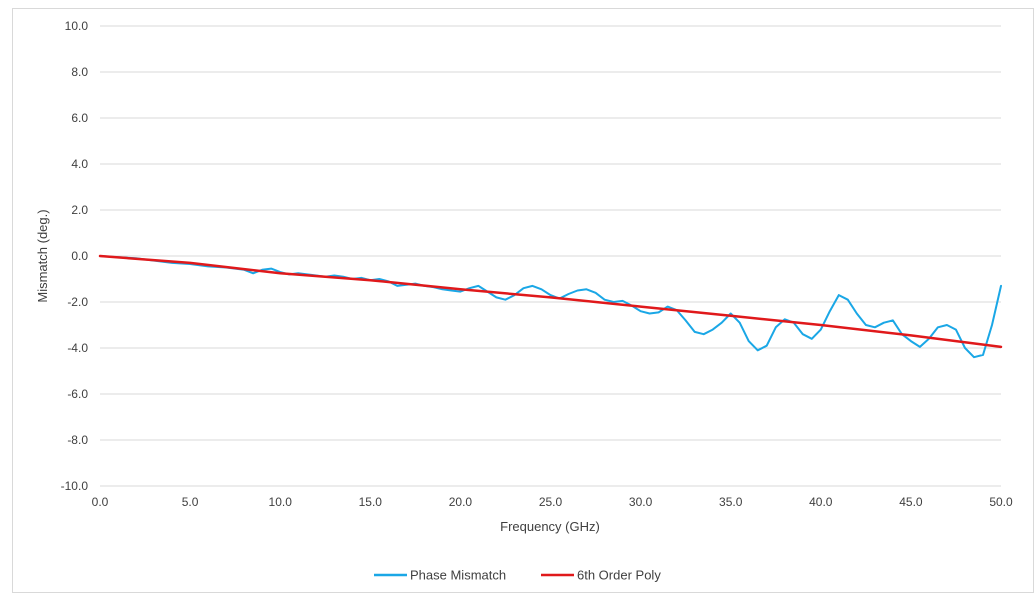 This screenshot has width=1034, height=593. I want to click on x-tick-label: 25.0, so click(551, 502).